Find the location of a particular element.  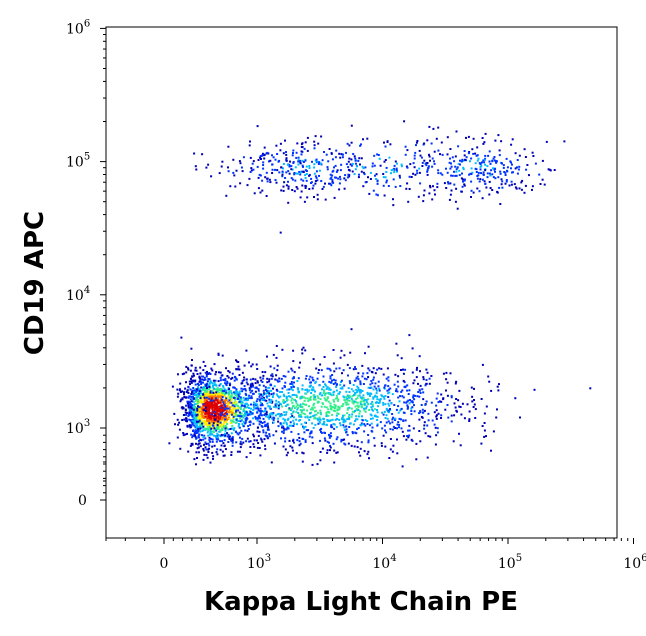

x-tick-label: 0 is located at coordinates (164, 564).